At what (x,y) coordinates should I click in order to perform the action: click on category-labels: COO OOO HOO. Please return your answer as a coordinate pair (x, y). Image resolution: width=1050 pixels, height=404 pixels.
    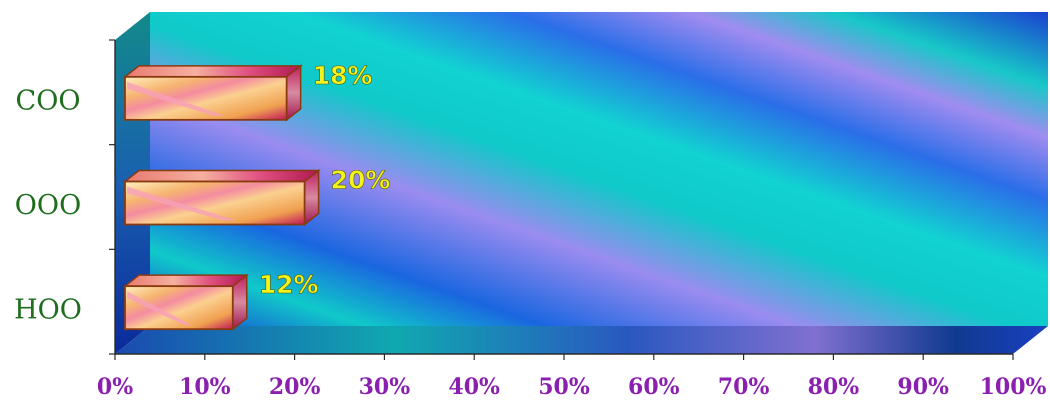
    Looking at the image, I should click on (48, 205).